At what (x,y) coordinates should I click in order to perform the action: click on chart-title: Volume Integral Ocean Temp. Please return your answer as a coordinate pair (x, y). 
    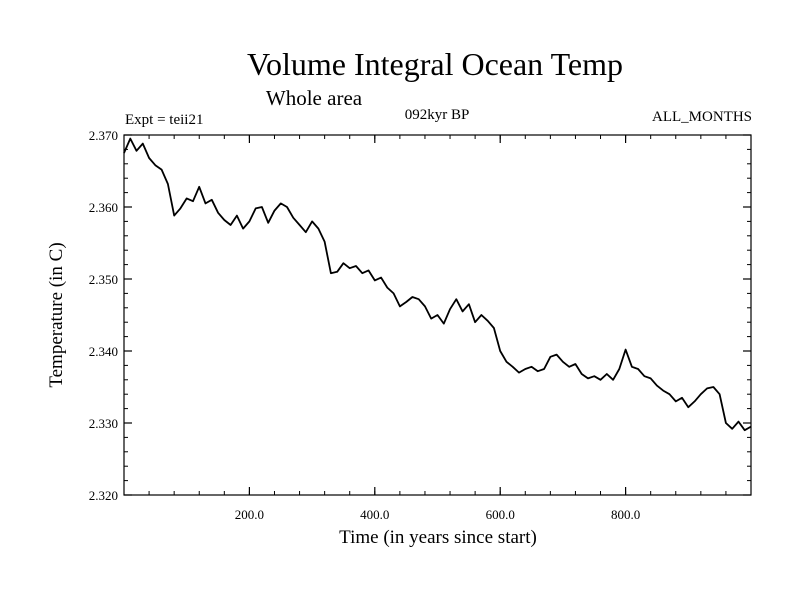
    Looking at the image, I should click on (435, 64).